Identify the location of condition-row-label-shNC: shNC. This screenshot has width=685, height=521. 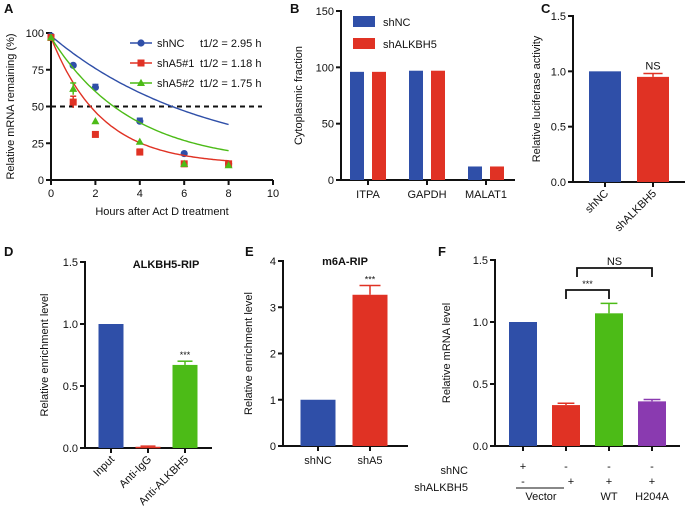
(454, 471).